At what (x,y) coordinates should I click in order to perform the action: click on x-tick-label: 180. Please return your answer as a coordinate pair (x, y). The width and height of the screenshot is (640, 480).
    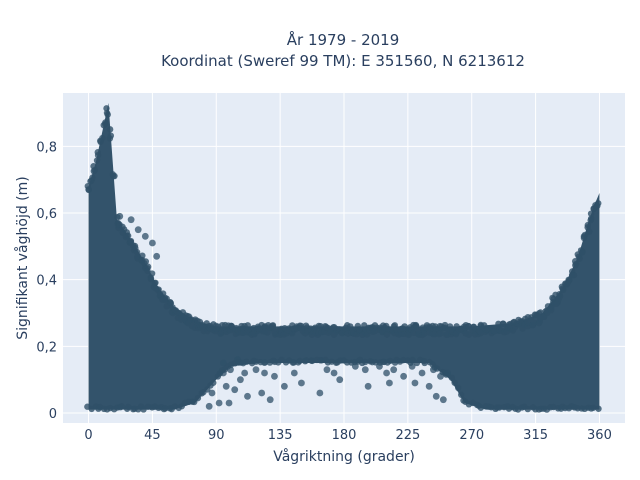
    Looking at the image, I should click on (344, 435).